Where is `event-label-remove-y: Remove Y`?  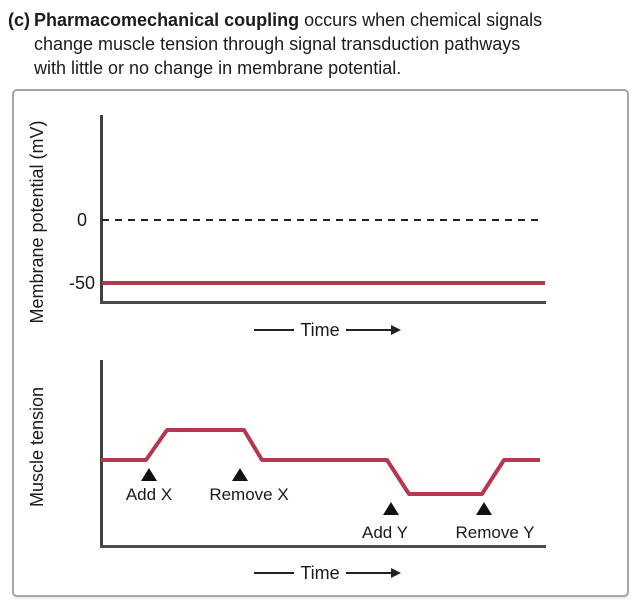 event-label-remove-y: Remove Y is located at coordinates (495, 532).